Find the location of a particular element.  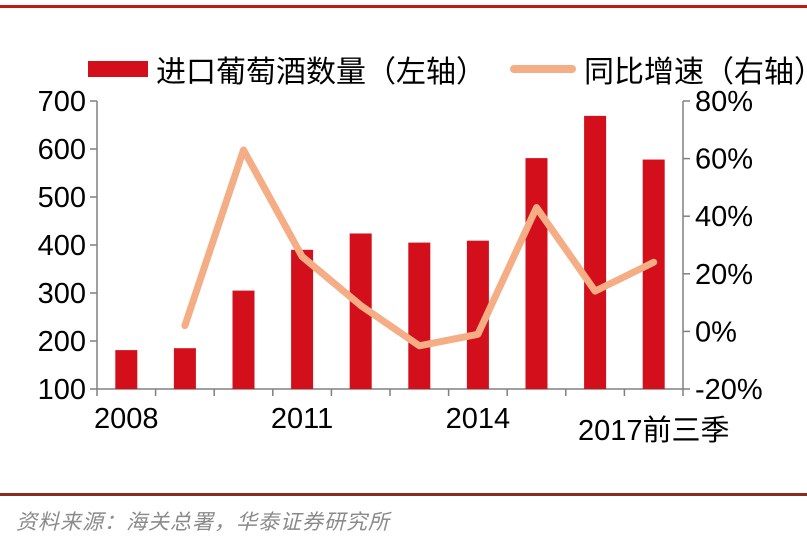

right-axis-label: 80% is located at coordinates (724, 102).